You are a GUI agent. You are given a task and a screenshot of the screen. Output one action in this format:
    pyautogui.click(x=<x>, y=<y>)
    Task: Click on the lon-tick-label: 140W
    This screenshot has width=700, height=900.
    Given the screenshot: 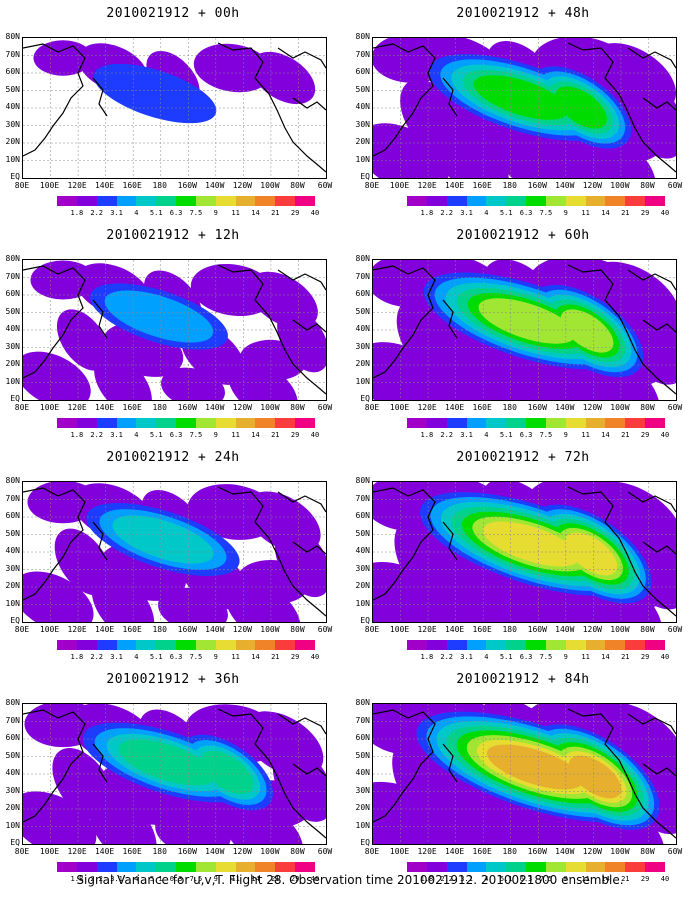 What is the action you would take?
    pyautogui.click(x=565, y=629)
    